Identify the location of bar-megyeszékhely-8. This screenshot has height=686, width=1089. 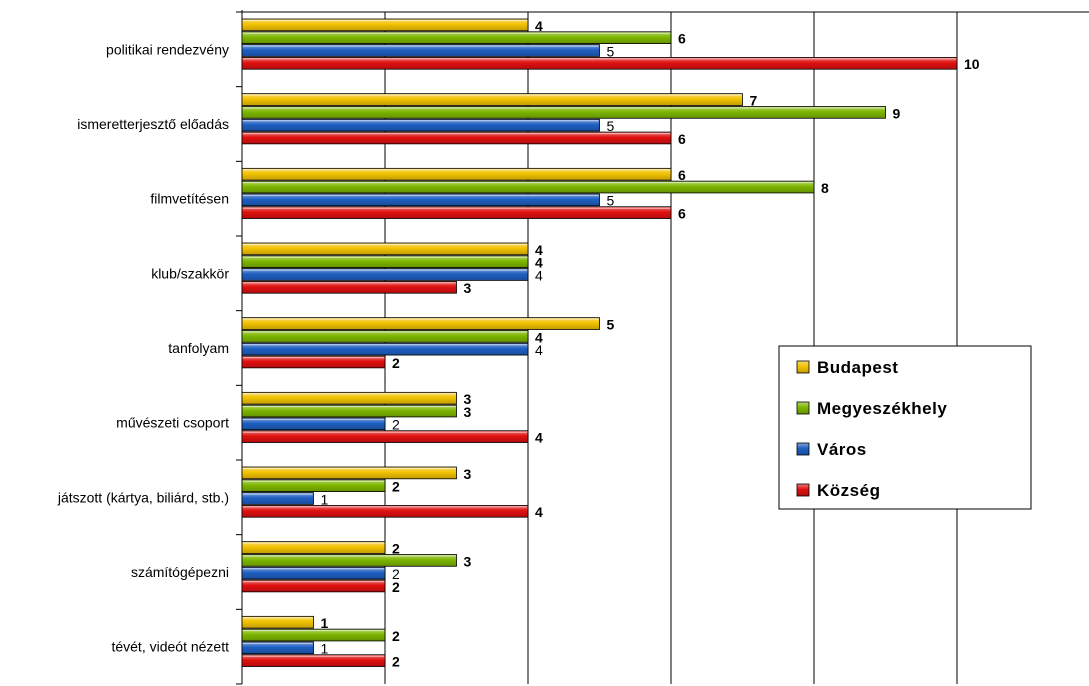
(313, 635).